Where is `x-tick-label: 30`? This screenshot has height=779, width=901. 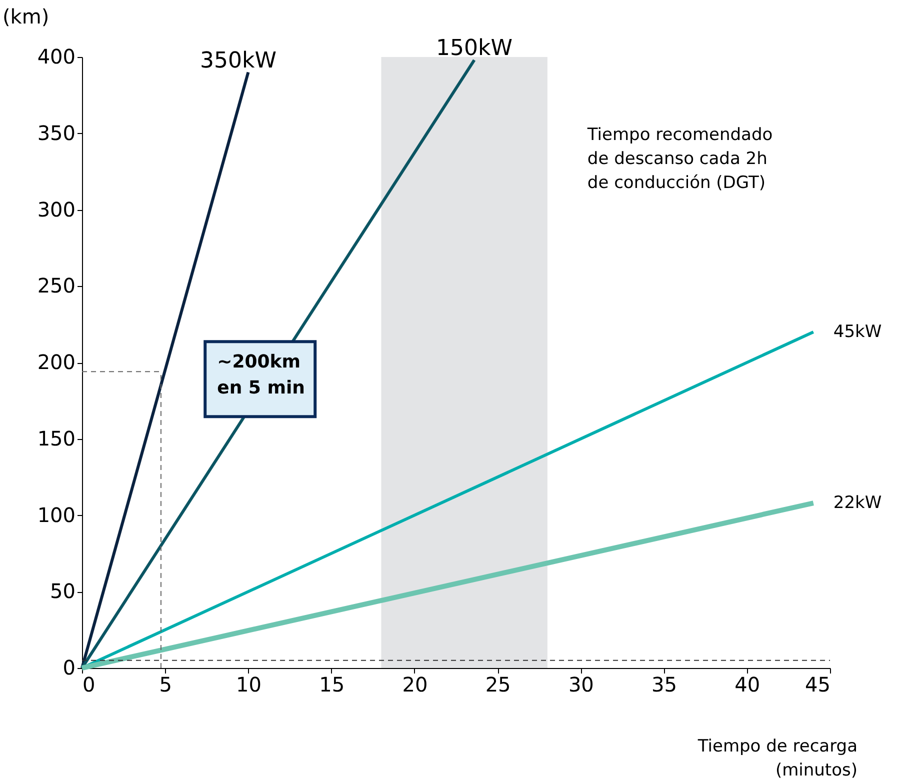
x-tick-label: 30 is located at coordinates (581, 684).